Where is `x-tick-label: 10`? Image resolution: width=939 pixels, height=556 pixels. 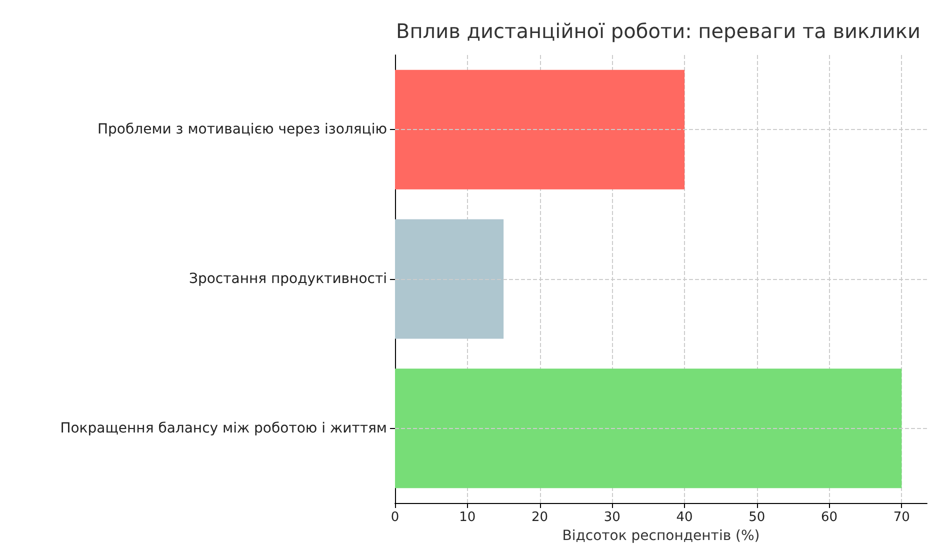
x-tick-label: 10 is located at coordinates (467, 517).